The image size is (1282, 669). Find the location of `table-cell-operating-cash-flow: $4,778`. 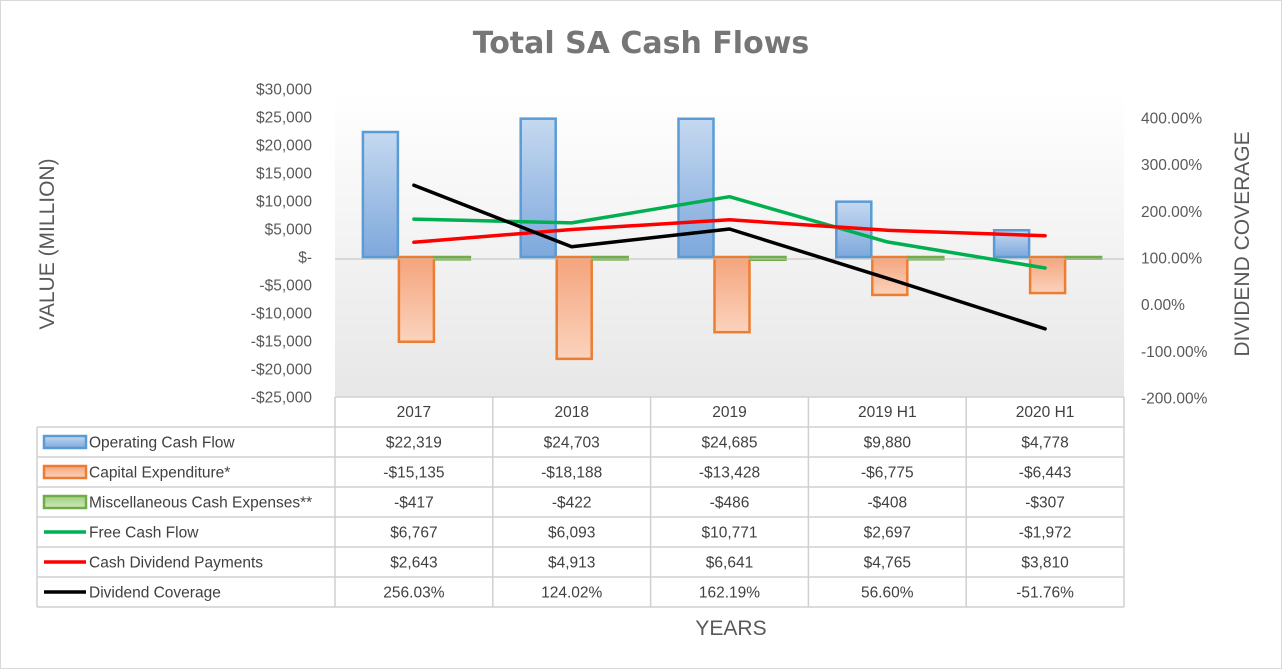

table-cell-operating-cash-flow: $4,778 is located at coordinates (1044, 443).